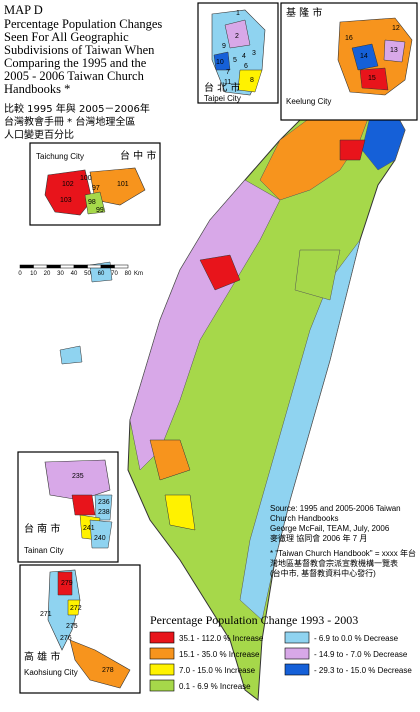  I want to click on district-number: 278, so click(108, 670).